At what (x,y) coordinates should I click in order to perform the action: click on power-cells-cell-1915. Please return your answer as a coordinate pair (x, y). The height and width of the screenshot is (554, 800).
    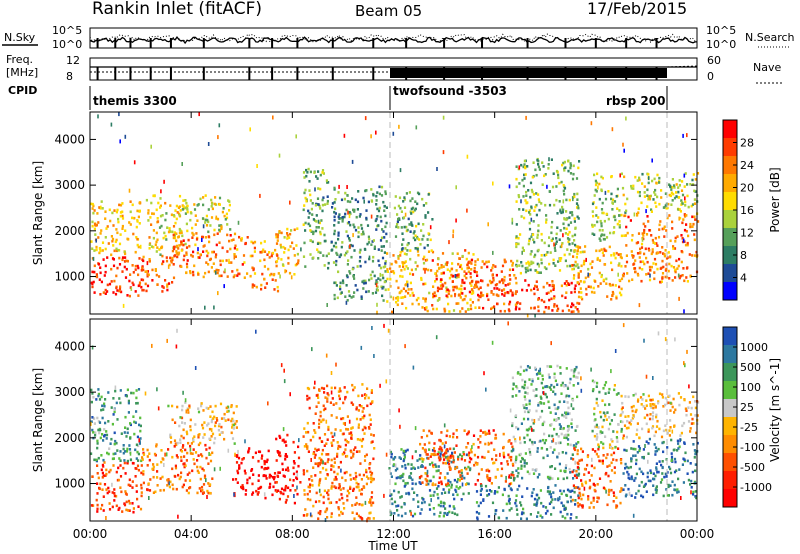
    Looking at the image, I should click on (582, 299).